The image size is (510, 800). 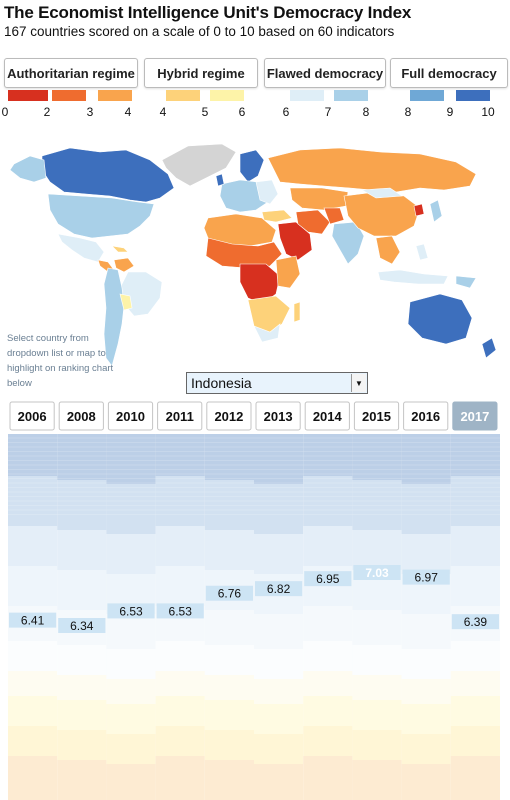 I want to click on year-tab-label: 2016, so click(x=425, y=416).